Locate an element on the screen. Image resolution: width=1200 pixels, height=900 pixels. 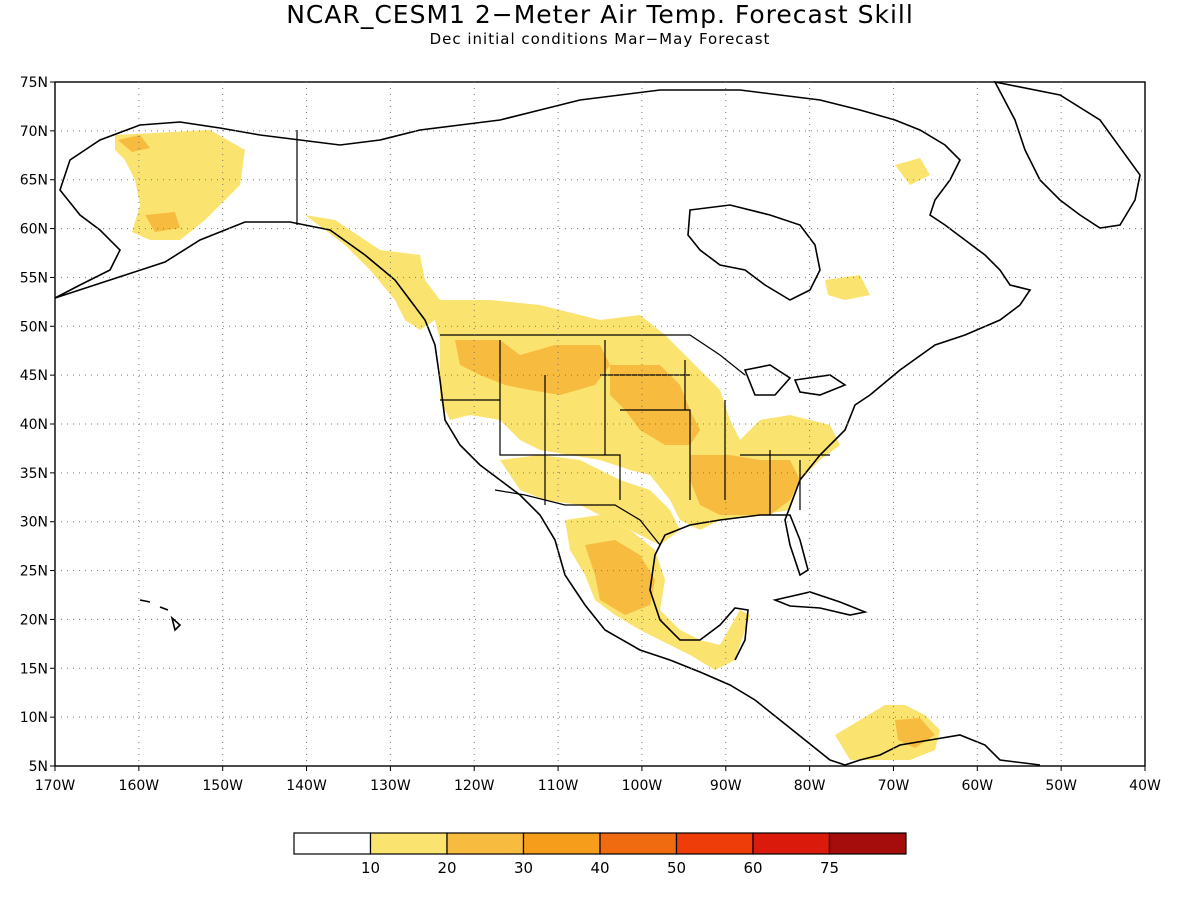
lon-tick-label: 150W is located at coordinates (222, 786).